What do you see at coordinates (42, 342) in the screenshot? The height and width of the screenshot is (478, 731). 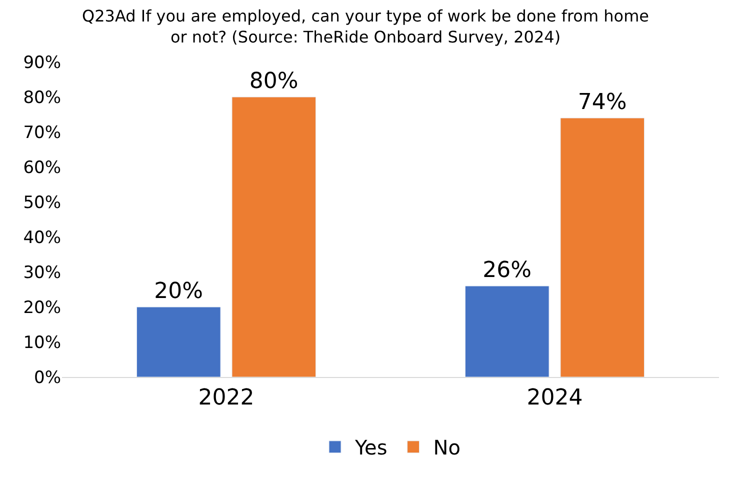 I see `y-tick-label: 10%` at bounding box center [42, 342].